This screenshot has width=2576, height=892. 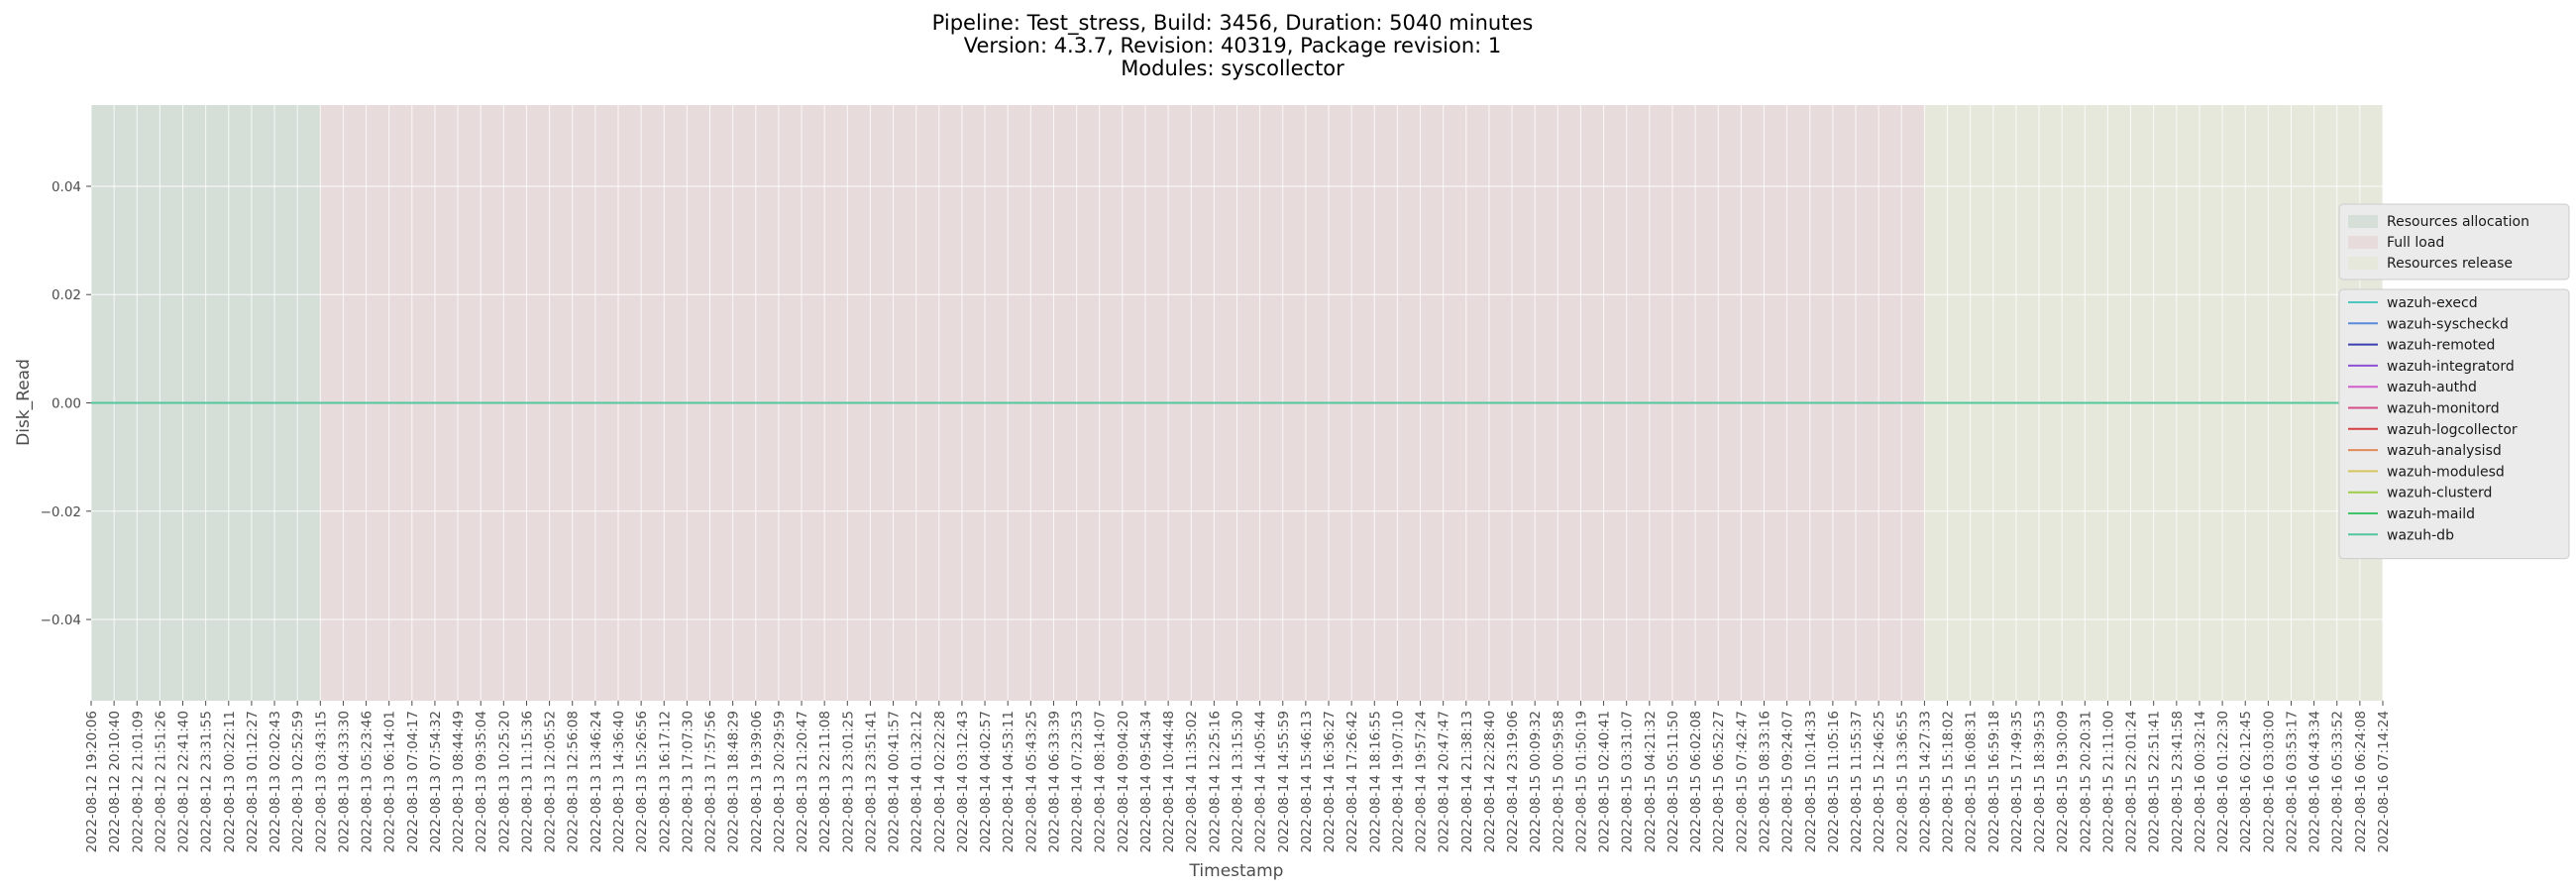 What do you see at coordinates (2178, 782) in the screenshot?
I see `x-tick-label: 2022-08-15 23:41:58` at bounding box center [2178, 782].